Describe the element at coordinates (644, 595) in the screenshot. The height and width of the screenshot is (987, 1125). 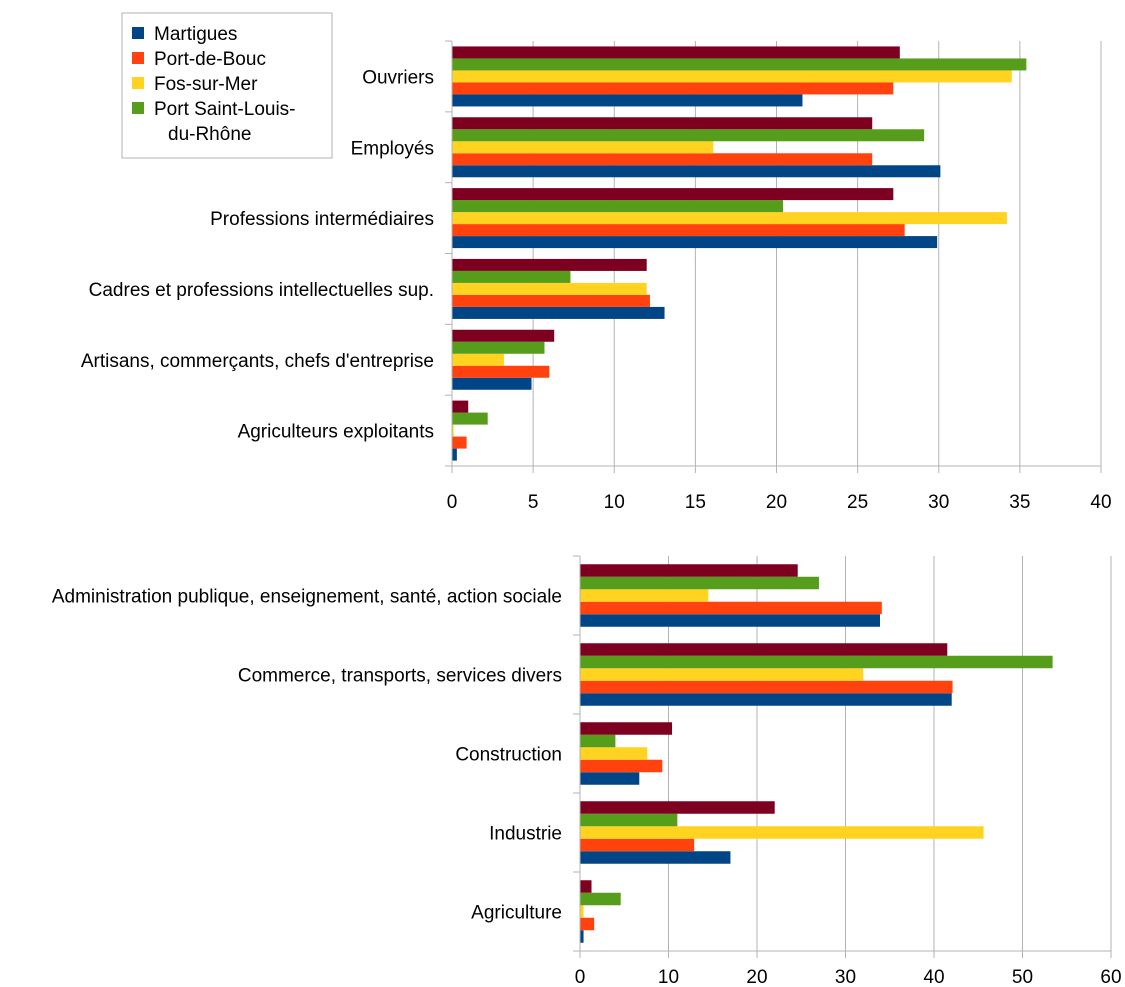
I see `bar-administration-publique--fos-sur-mer` at that location.